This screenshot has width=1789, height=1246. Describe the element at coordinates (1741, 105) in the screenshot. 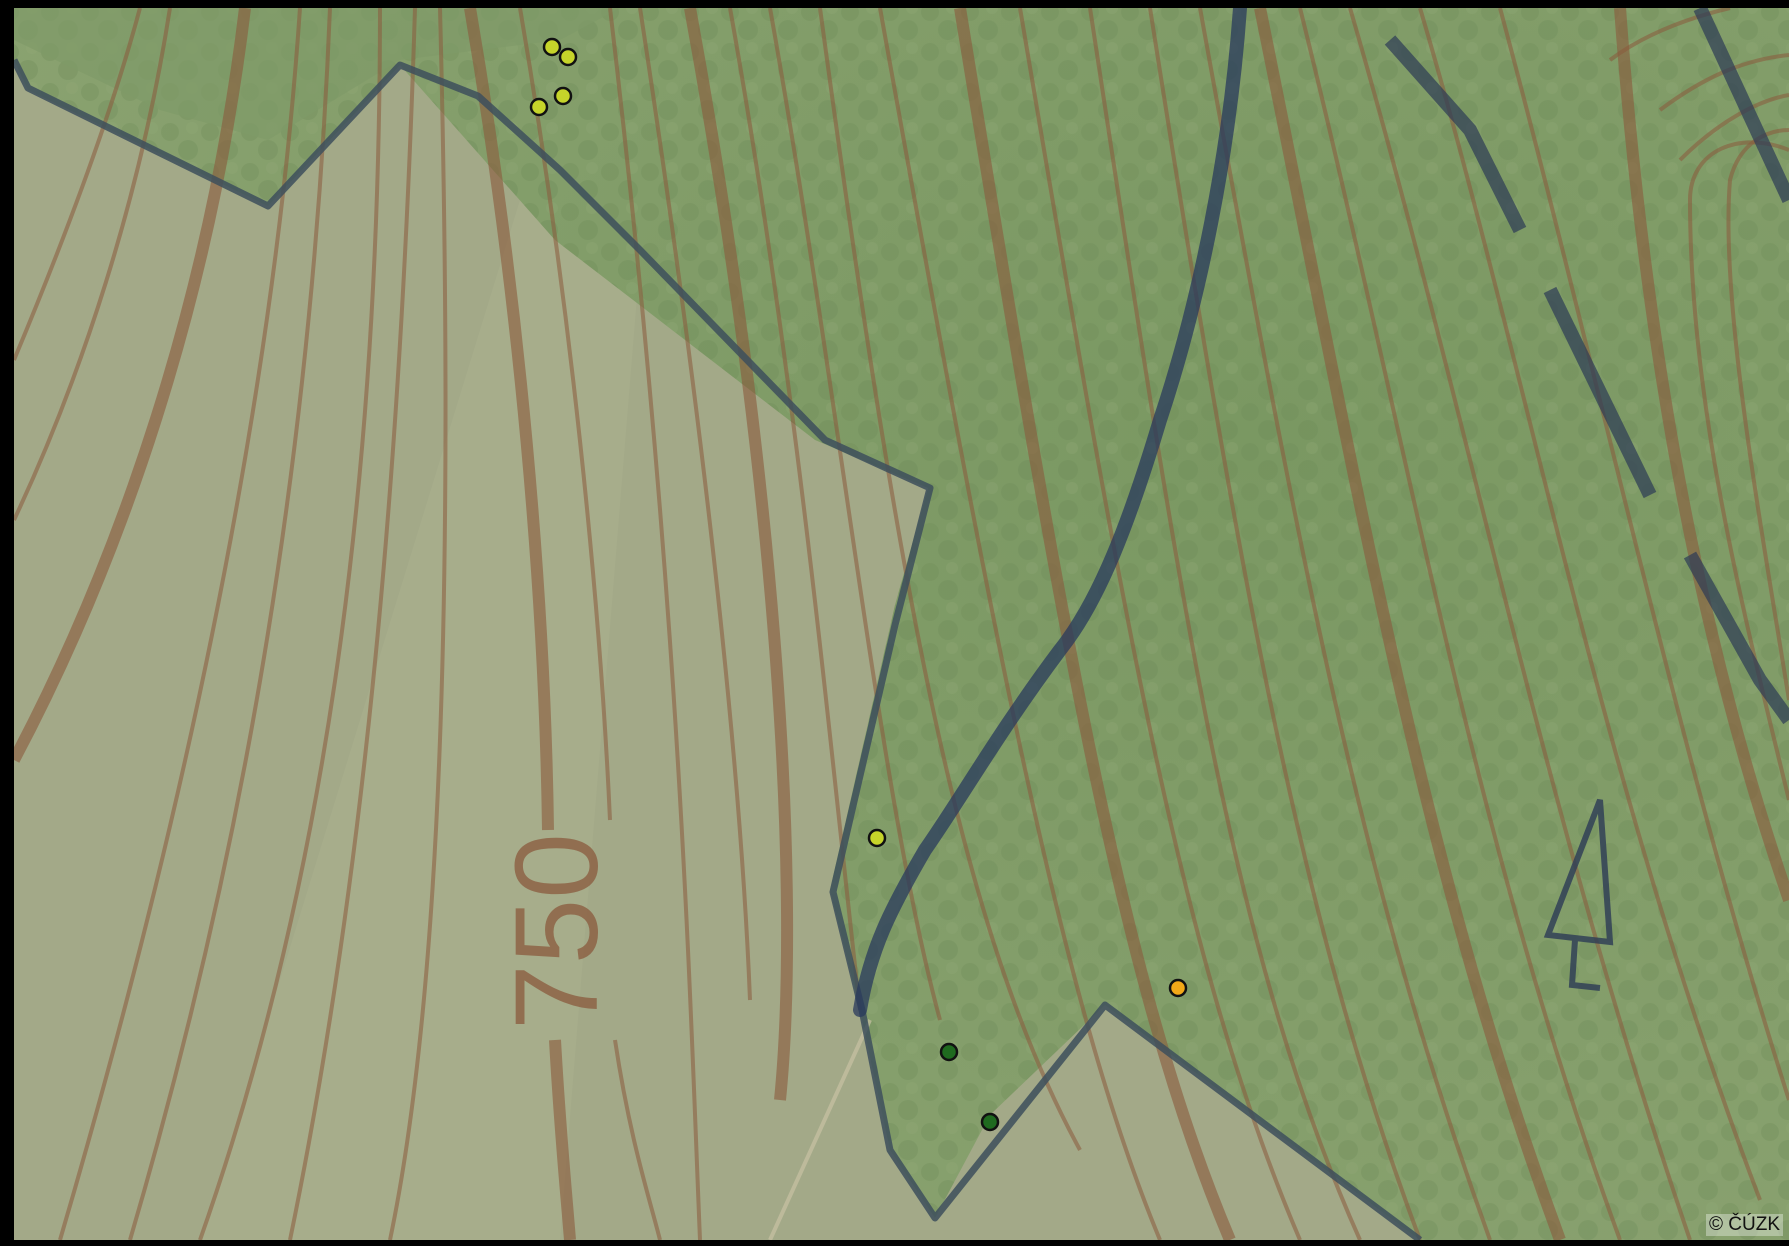

I see `road-segment-edge` at that location.